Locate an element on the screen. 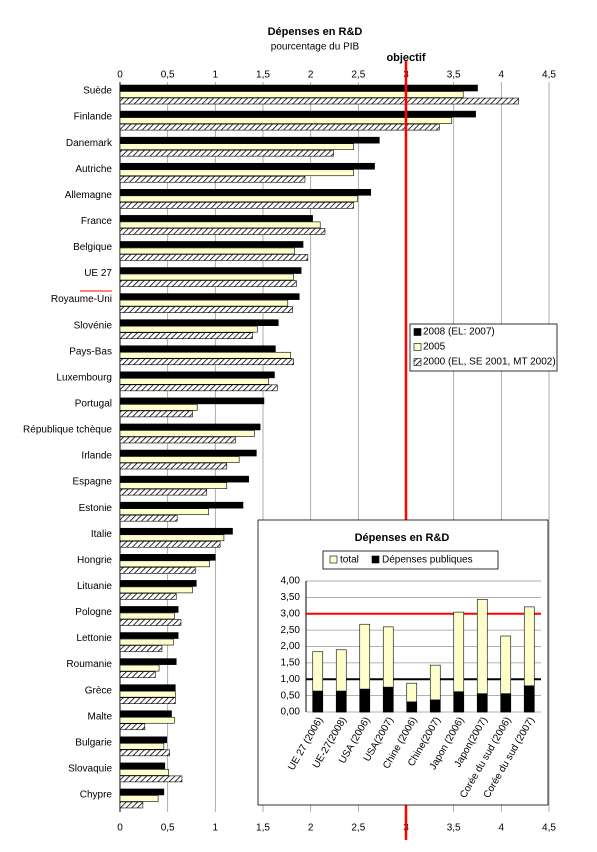 This screenshot has width=597, height=852. y-tick-label: 0,00 is located at coordinates (291, 712).